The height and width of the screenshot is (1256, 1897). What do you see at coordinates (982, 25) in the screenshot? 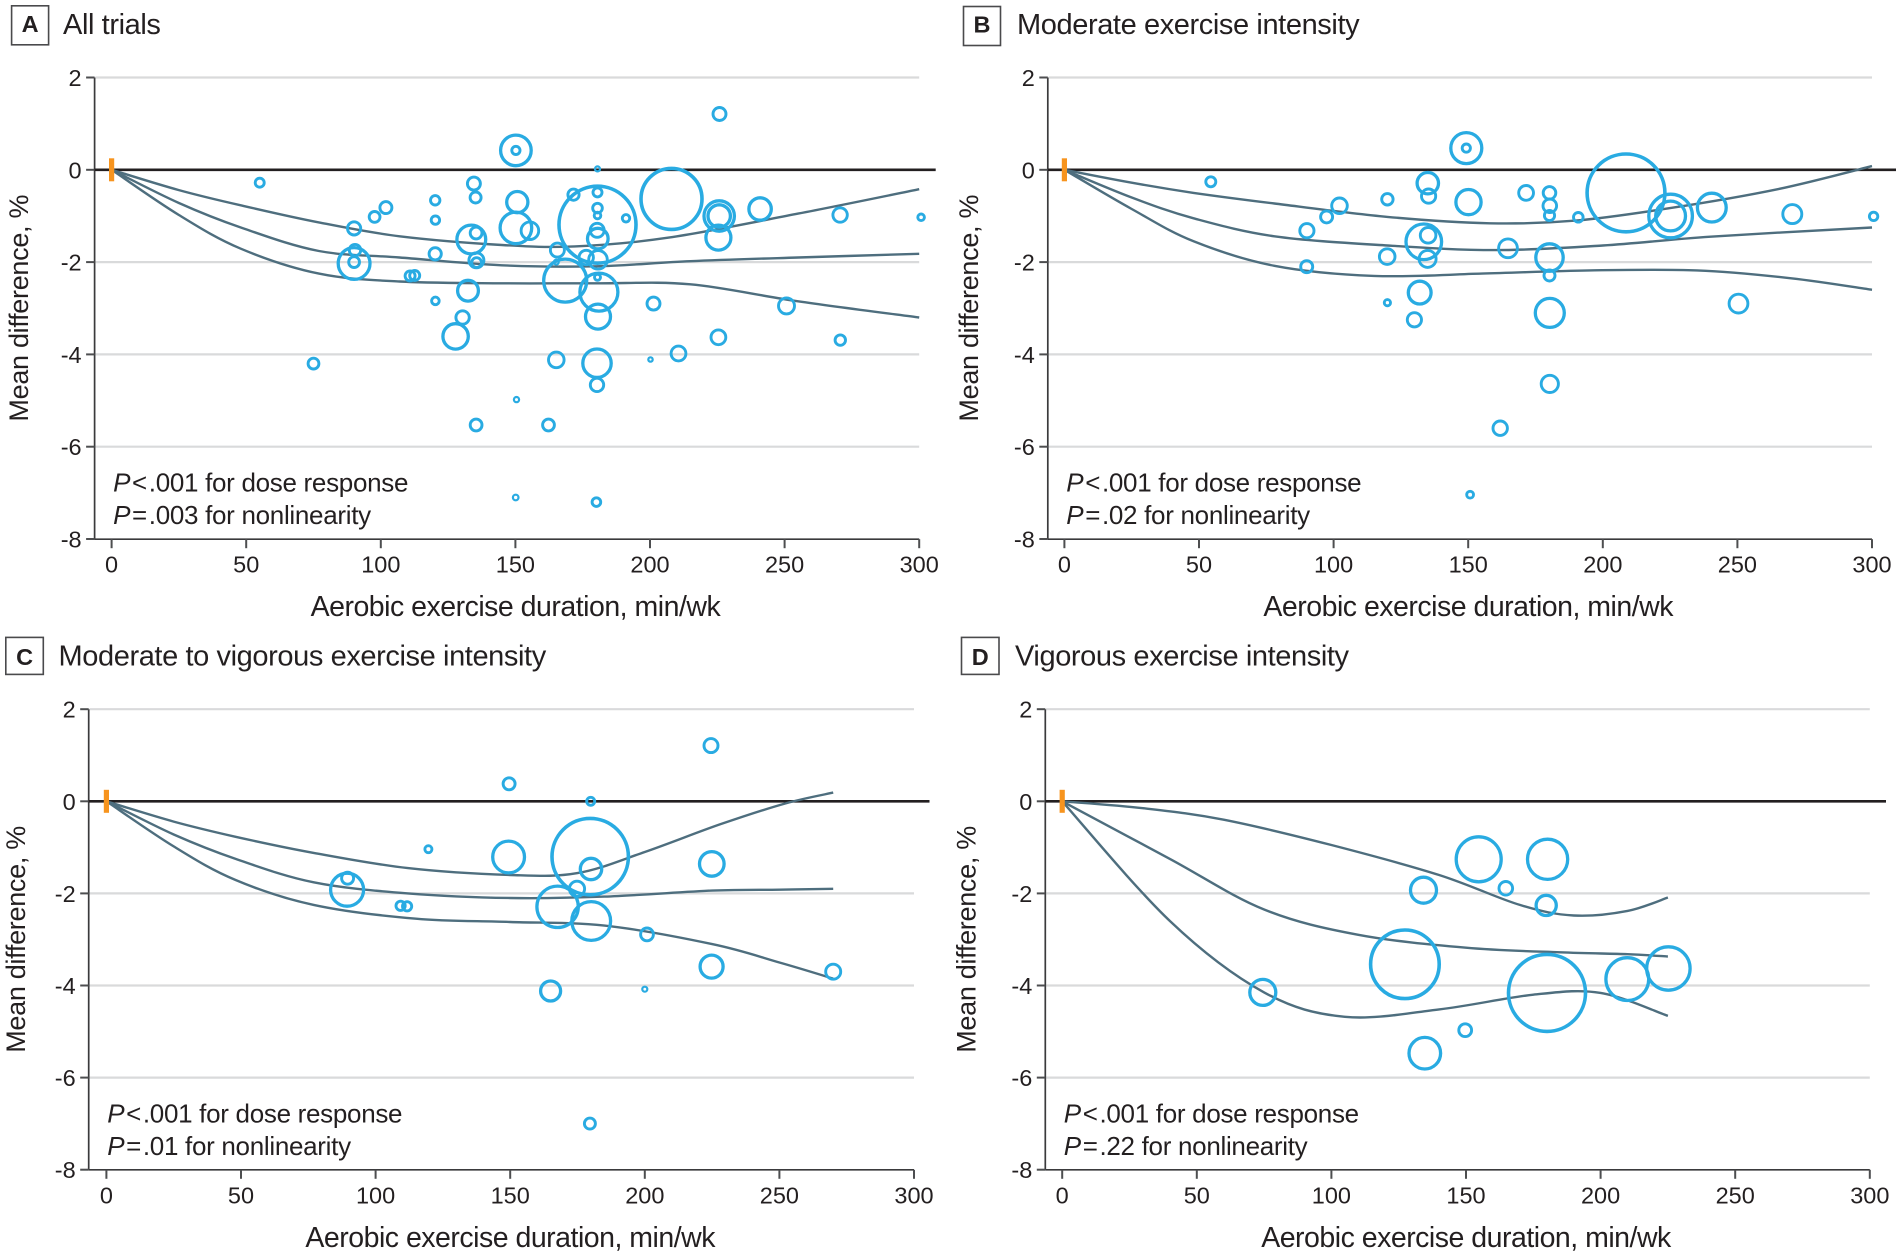
I see `svg-text: B` at bounding box center [982, 25].